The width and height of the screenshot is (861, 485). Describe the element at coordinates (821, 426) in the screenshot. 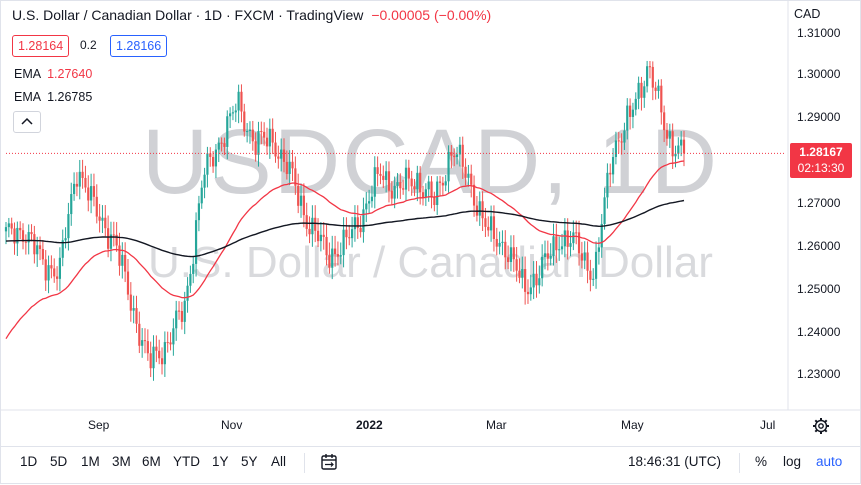

I see `gear-icon` at that location.